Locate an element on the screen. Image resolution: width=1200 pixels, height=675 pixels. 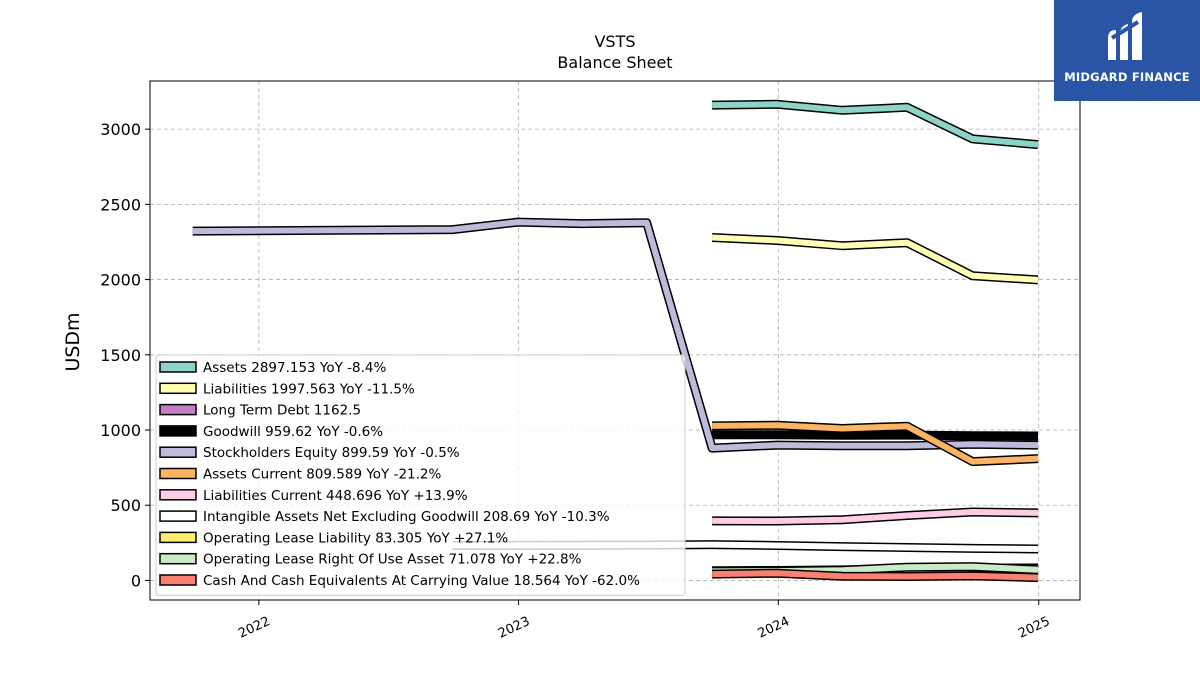
x-tick-label: 2022 is located at coordinates (254, 628).